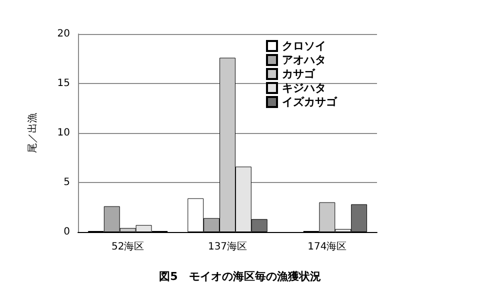 The image size is (480, 297). What do you see at coordinates (63, 133) in the screenshot?
I see `y-tick-label: 10` at bounding box center [63, 133].